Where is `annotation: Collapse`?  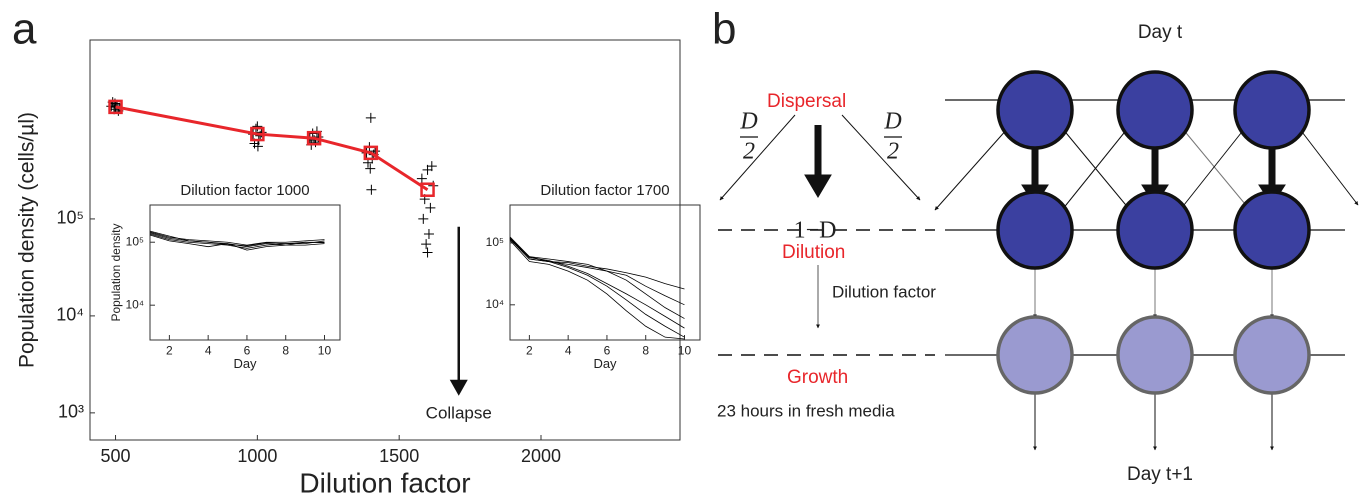
annotation: Collapse is located at coordinates (459, 412).